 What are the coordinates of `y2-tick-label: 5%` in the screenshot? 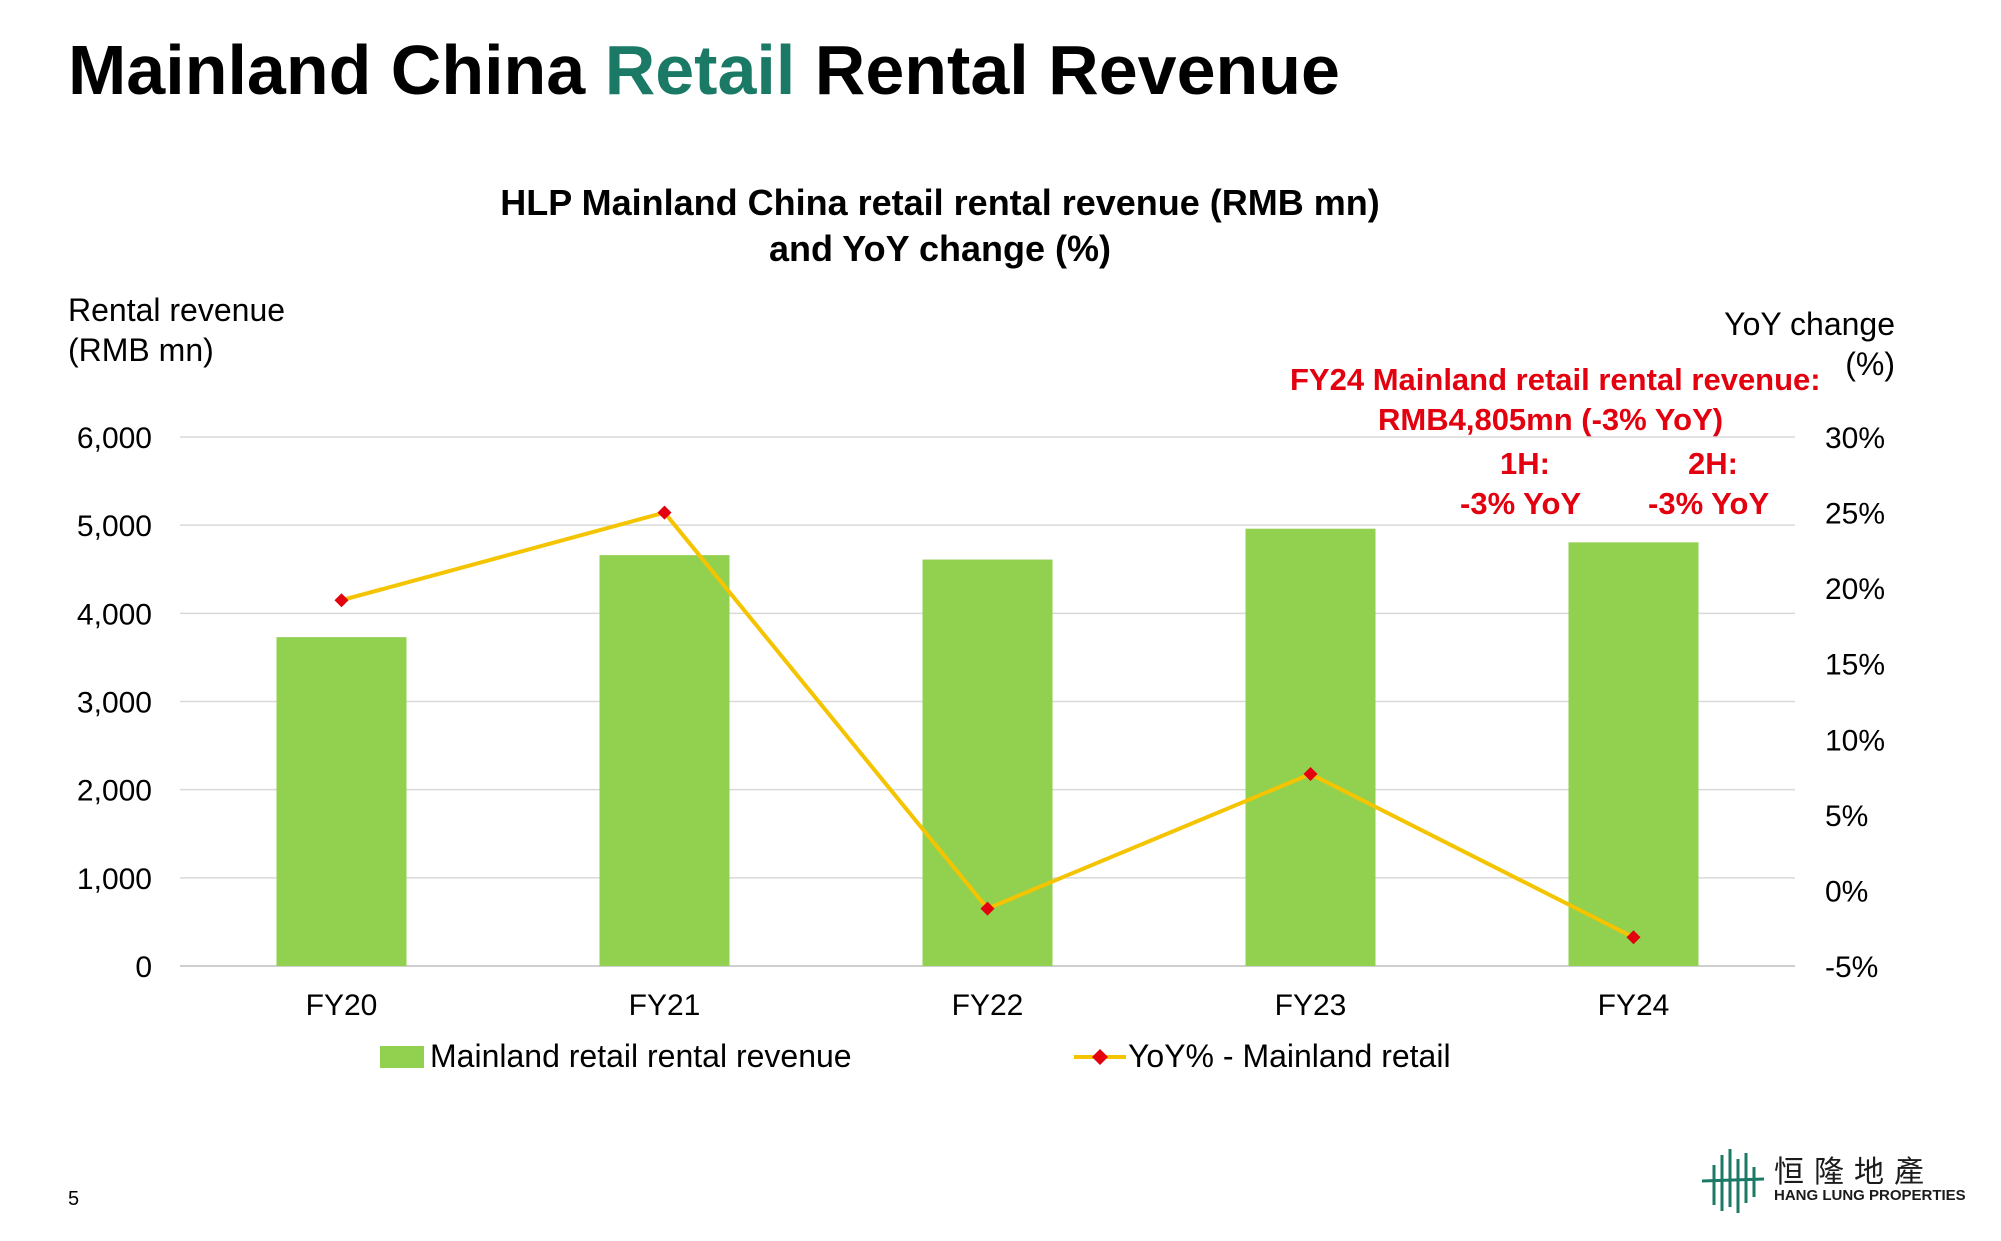 It's located at (1846, 816).